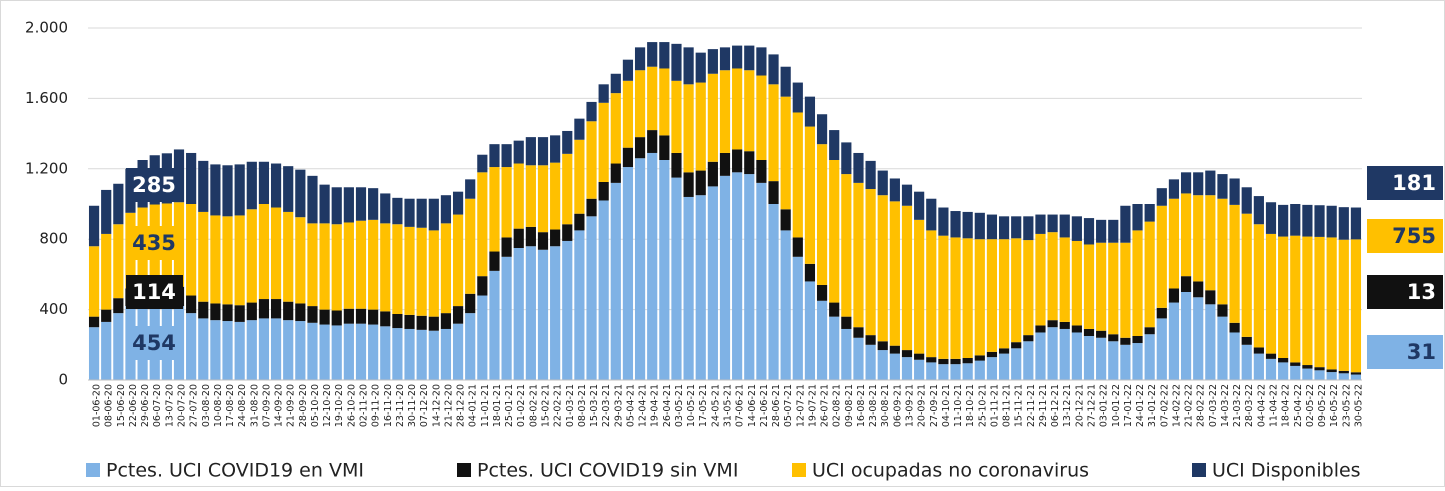 The width and height of the screenshot is (1445, 491). What do you see at coordinates (922, 405) in the screenshot?
I see `x-tick-label: 20-09-21` at bounding box center [922, 405].